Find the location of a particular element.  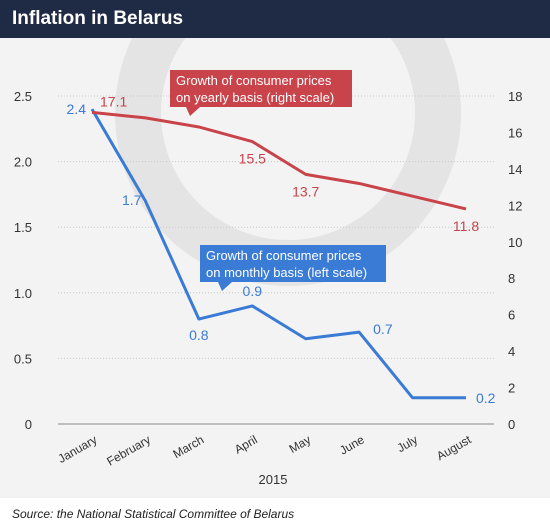

callout-text: on monthly basis (left scale) is located at coordinates (286, 272).